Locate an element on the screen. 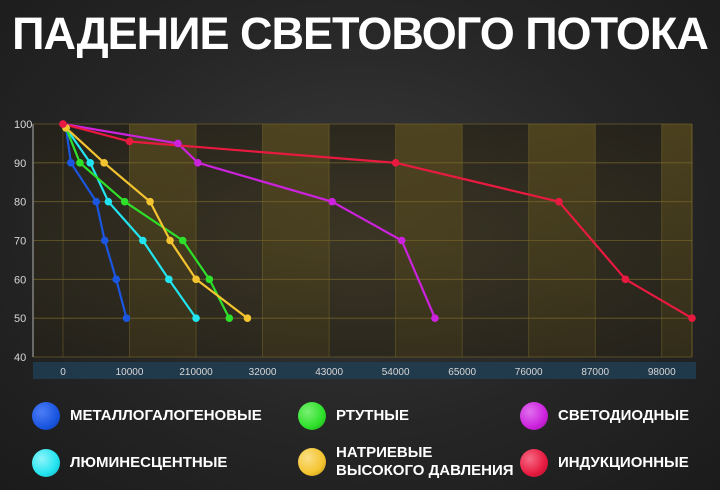 The width and height of the screenshot is (720, 490). x-tick-label: 65000 is located at coordinates (462, 372).